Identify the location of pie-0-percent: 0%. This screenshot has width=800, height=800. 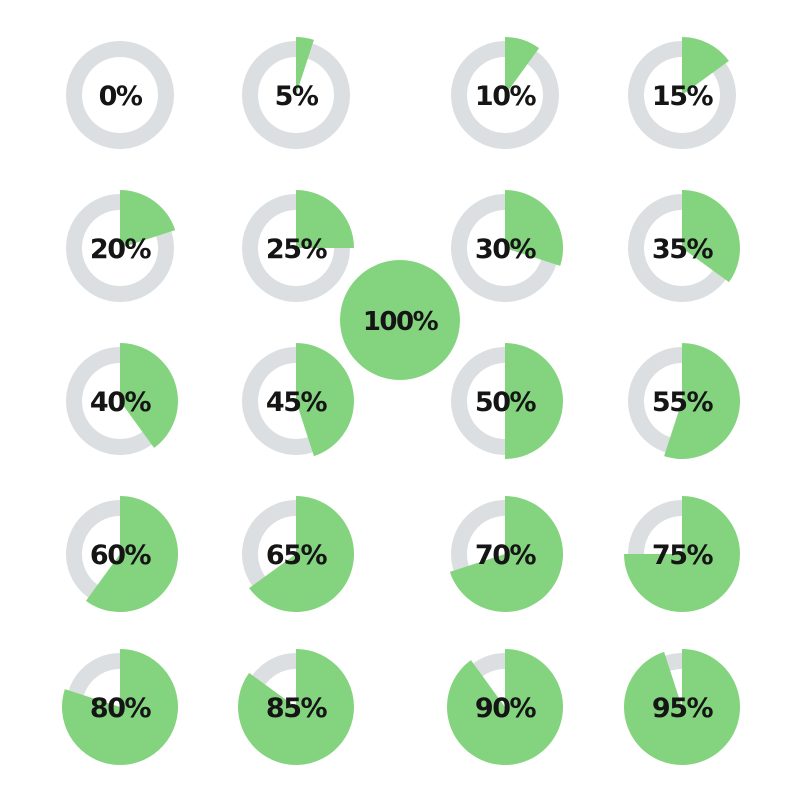
(120, 95).